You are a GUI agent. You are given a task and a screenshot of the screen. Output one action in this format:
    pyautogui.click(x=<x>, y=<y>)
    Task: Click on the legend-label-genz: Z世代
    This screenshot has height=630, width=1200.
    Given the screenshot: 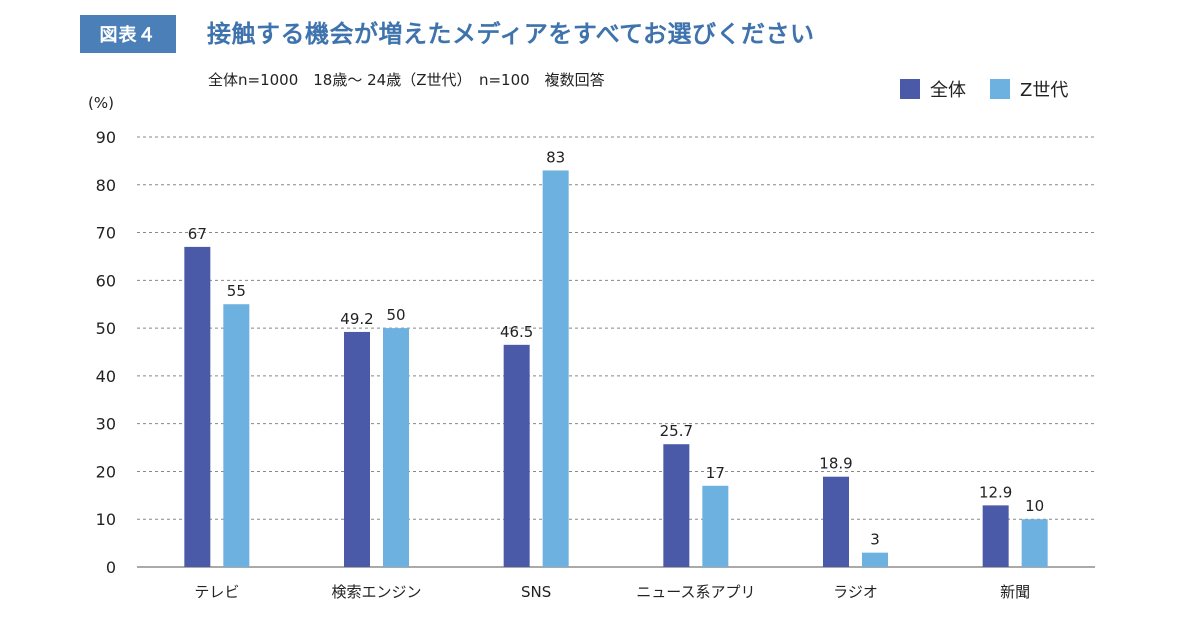 What is the action you would take?
    pyautogui.click(x=1044, y=90)
    